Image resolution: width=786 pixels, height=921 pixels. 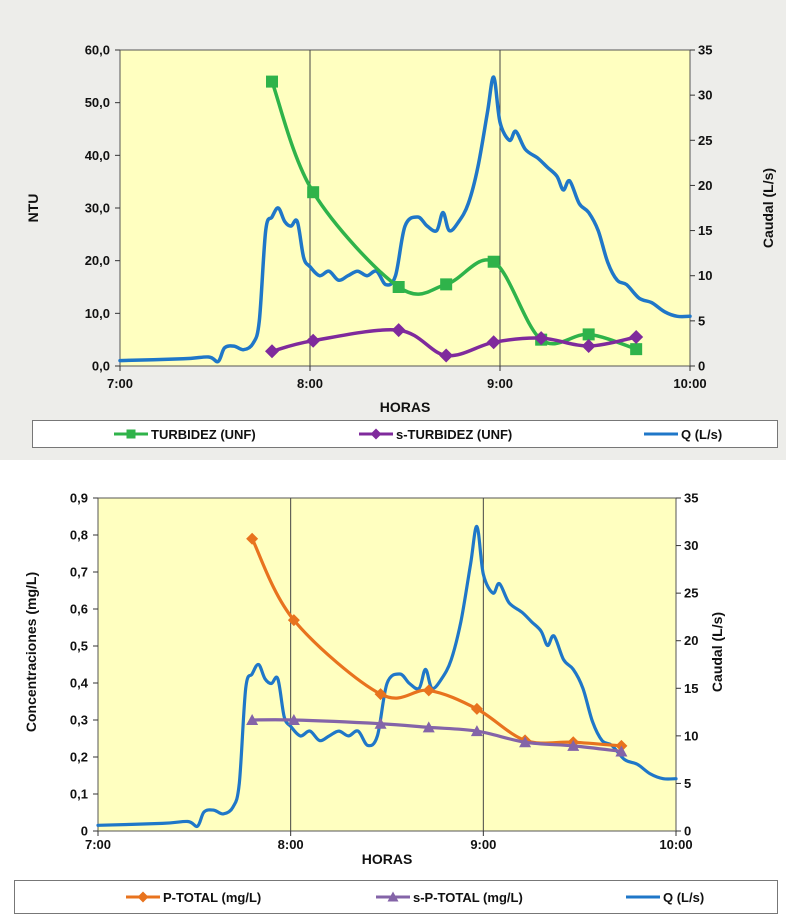 I want to click on x-tick-label: 7:00, so click(x=98, y=844).